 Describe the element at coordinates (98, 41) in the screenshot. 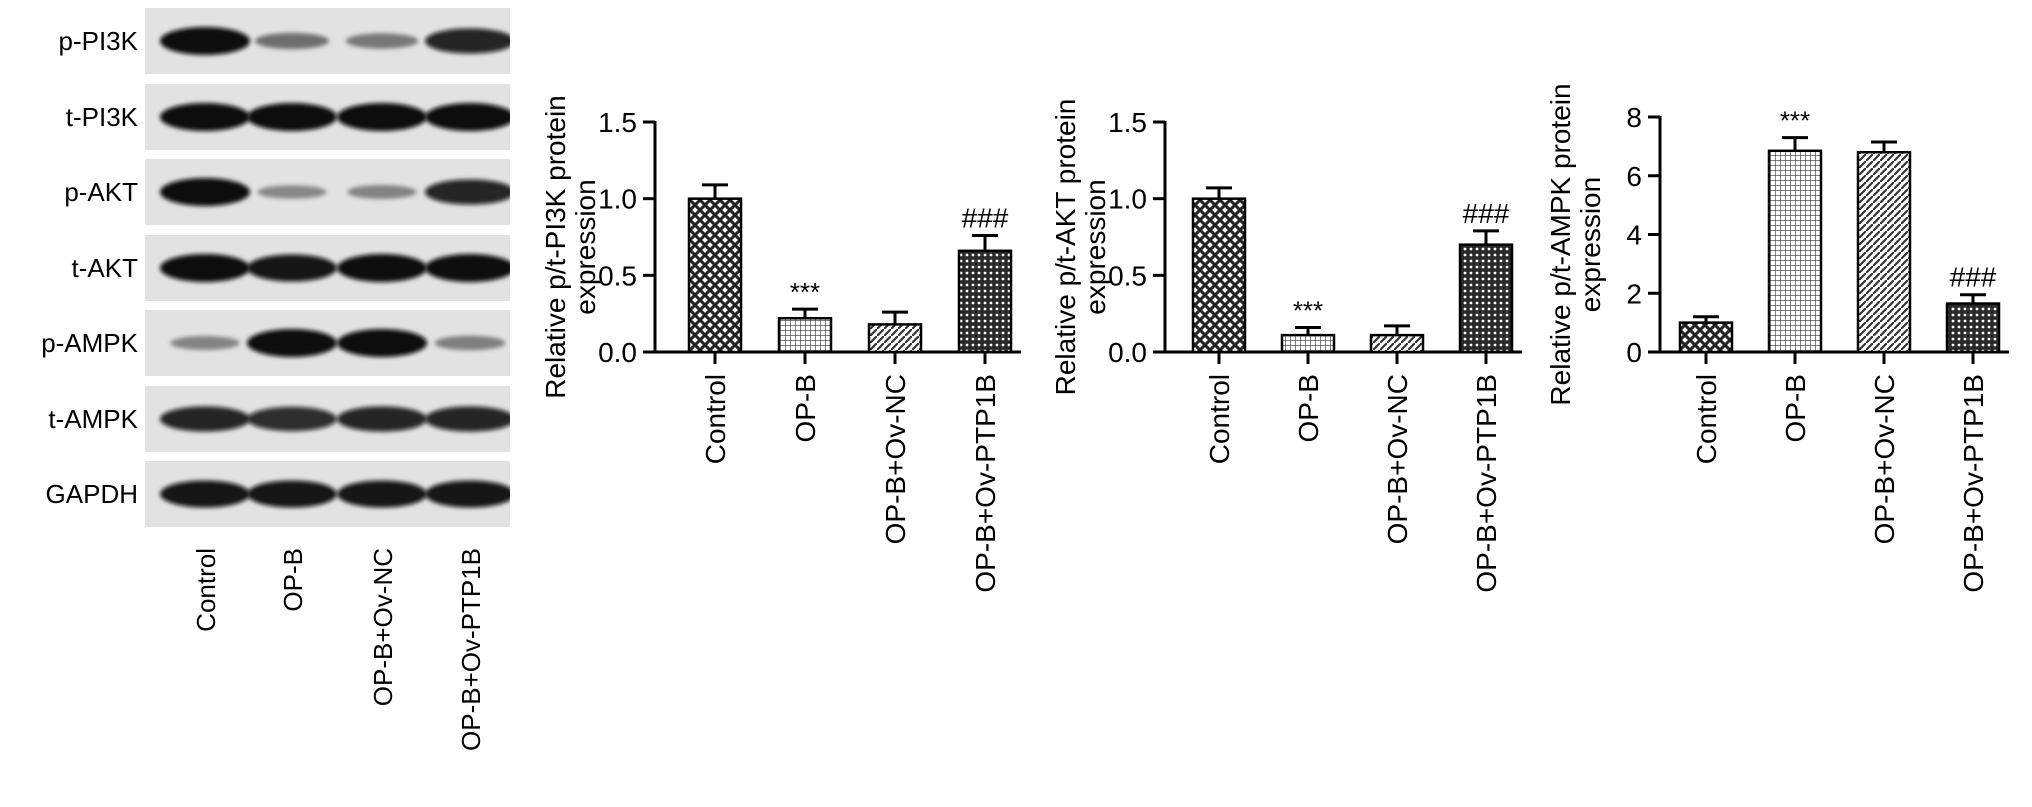

I see `blot-row-label: p-PI3K` at that location.